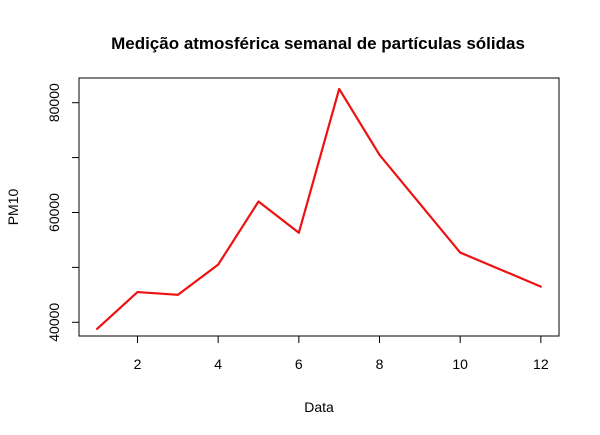 Image resolution: width=600 pixels, height=435 pixels. Describe the element at coordinates (138, 364) in the screenshot. I see `x-tick-label: 2` at that location.